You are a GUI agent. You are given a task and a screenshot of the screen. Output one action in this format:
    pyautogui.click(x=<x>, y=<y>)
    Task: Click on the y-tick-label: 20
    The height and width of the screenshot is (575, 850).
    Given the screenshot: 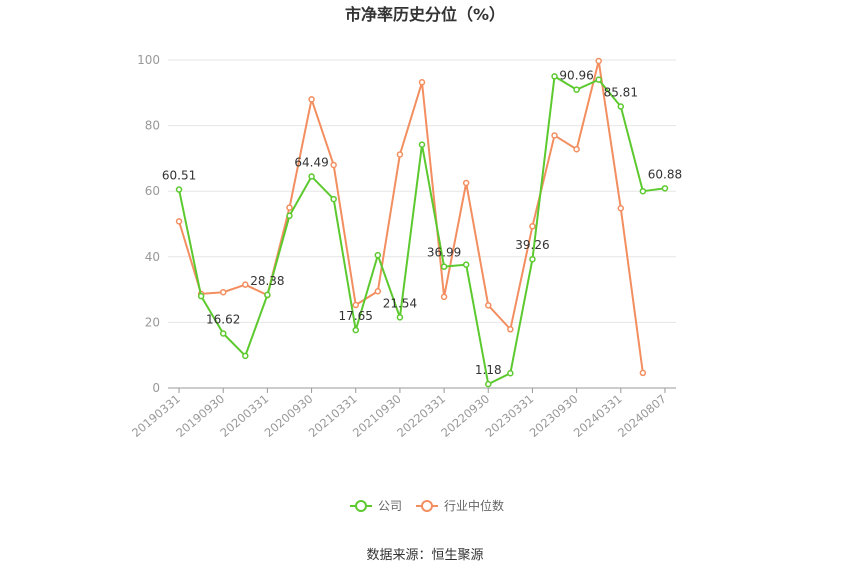 What is the action you would take?
    pyautogui.click(x=152, y=322)
    